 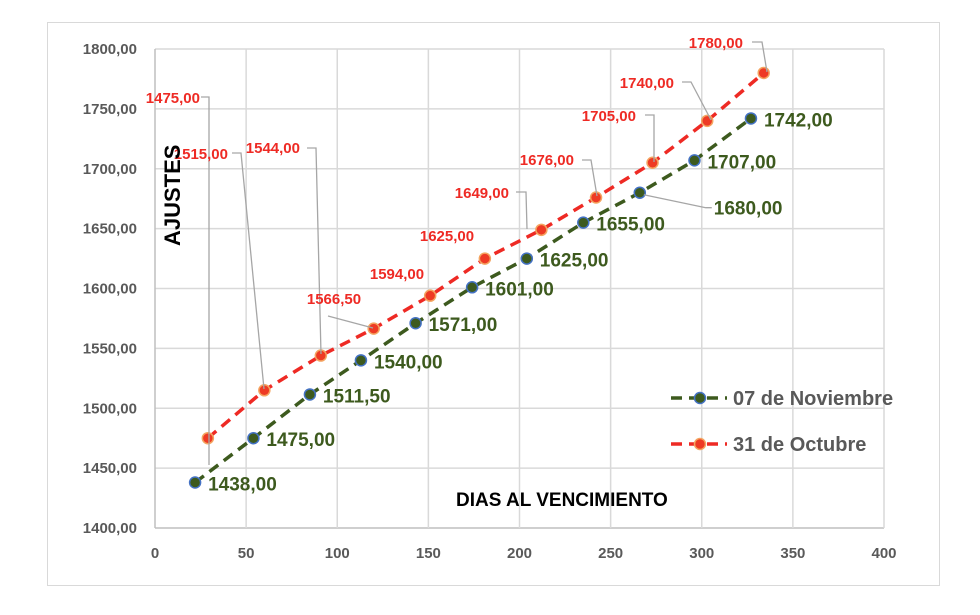 What do you see at coordinates (110, 408) in the screenshot?
I see `y-tick-label: 1500,00` at bounding box center [110, 408].